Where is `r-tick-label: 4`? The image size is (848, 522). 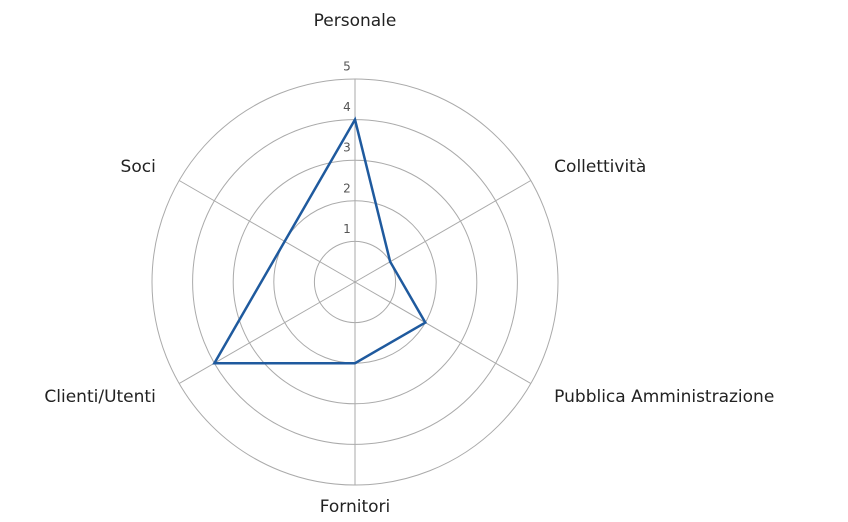
r-tick-label: 4 is located at coordinates (347, 107).